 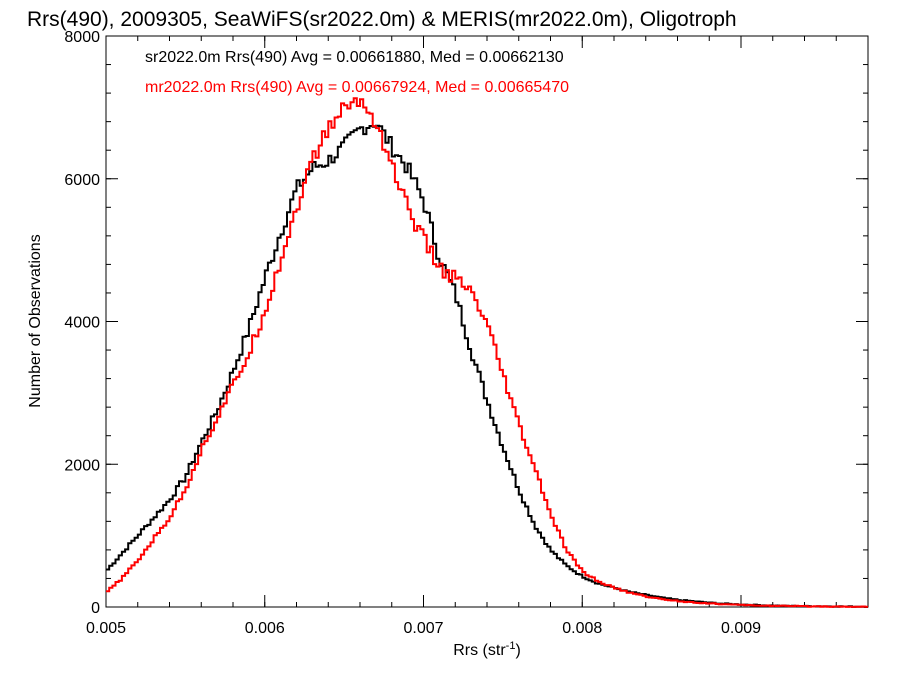 I want to click on x-tick-label: 0.008, so click(x=582, y=628).